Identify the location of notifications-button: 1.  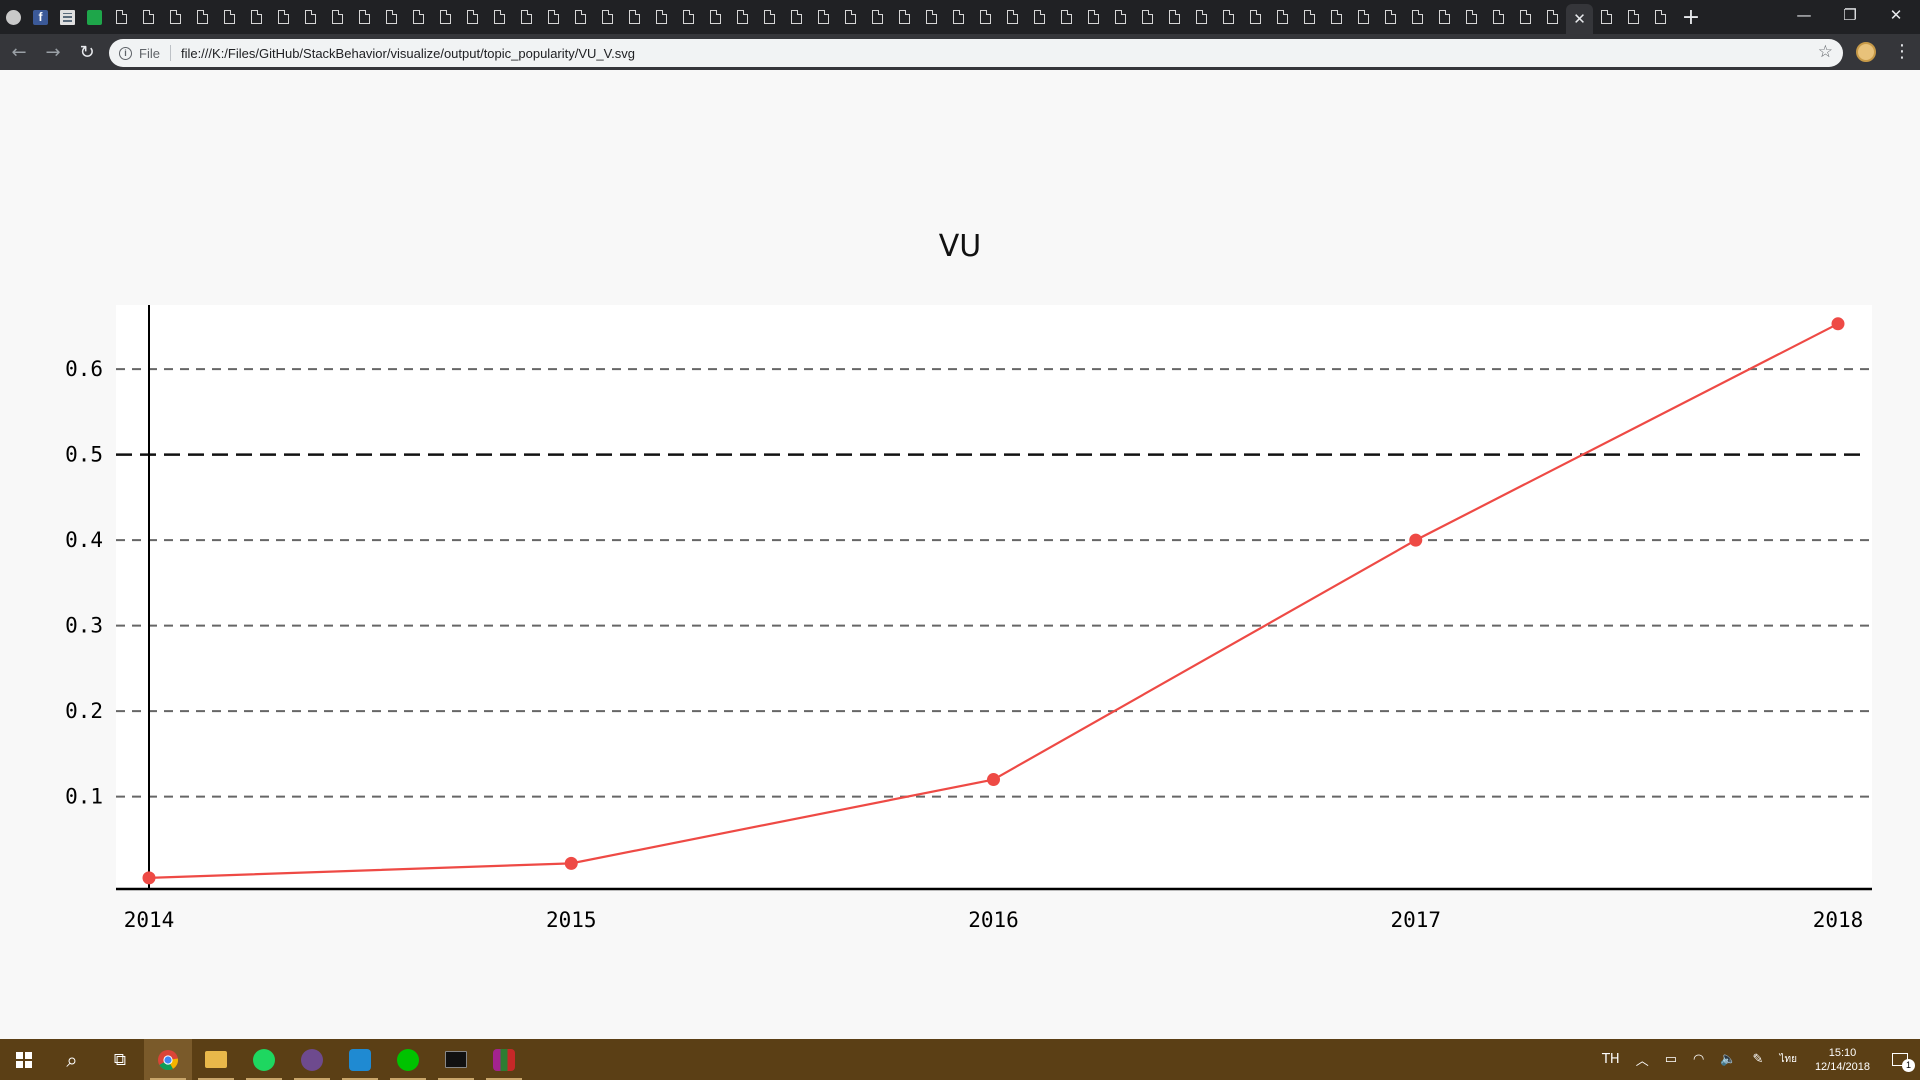
(1900, 1059).